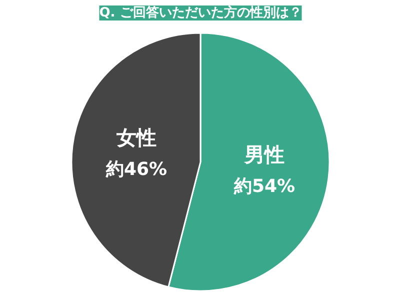 The width and height of the screenshot is (400, 300). Describe the element at coordinates (264, 186) in the screenshot. I see `data-label: 約54%` at that location.